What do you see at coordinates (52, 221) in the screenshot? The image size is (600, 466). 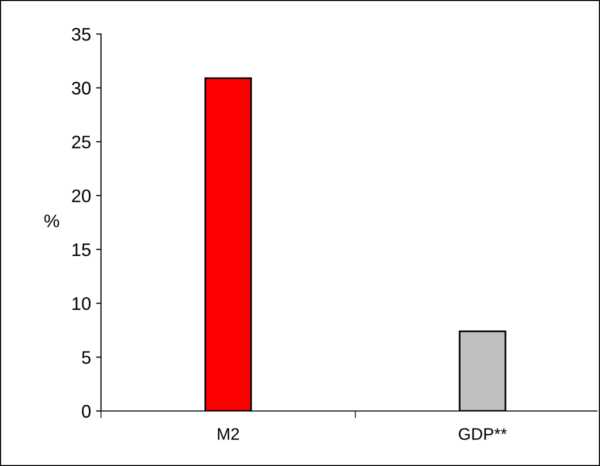 I see `y-axis-title: %` at bounding box center [52, 221].